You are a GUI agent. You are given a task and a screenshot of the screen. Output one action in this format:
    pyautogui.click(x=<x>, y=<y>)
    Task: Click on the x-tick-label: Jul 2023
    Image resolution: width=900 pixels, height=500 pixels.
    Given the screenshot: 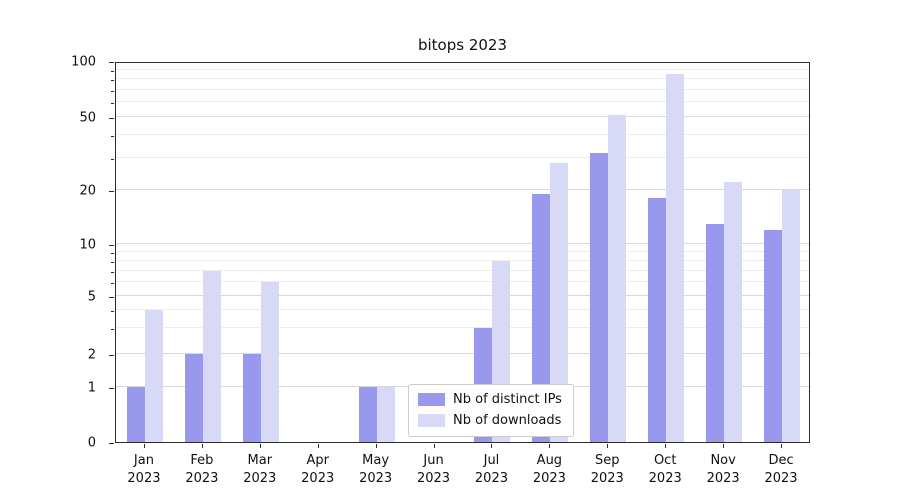 What is the action you would take?
    pyautogui.click(x=491, y=469)
    